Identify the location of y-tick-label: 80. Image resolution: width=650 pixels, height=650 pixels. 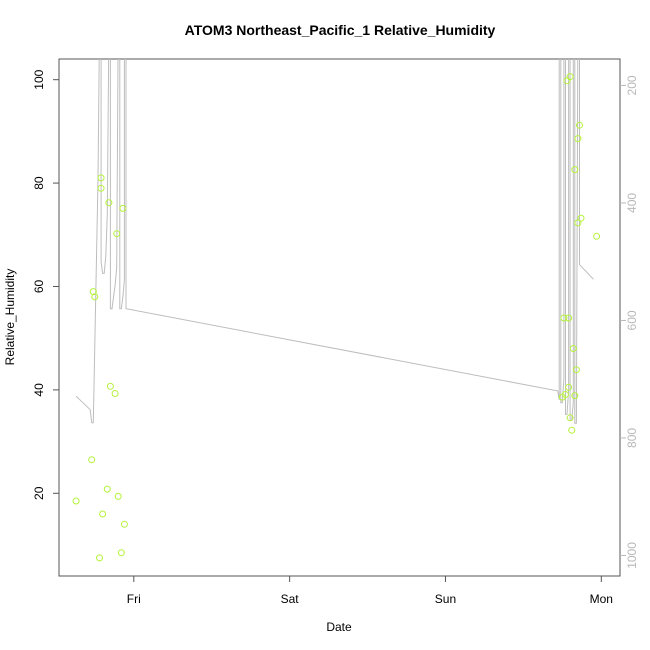
(39, 183).